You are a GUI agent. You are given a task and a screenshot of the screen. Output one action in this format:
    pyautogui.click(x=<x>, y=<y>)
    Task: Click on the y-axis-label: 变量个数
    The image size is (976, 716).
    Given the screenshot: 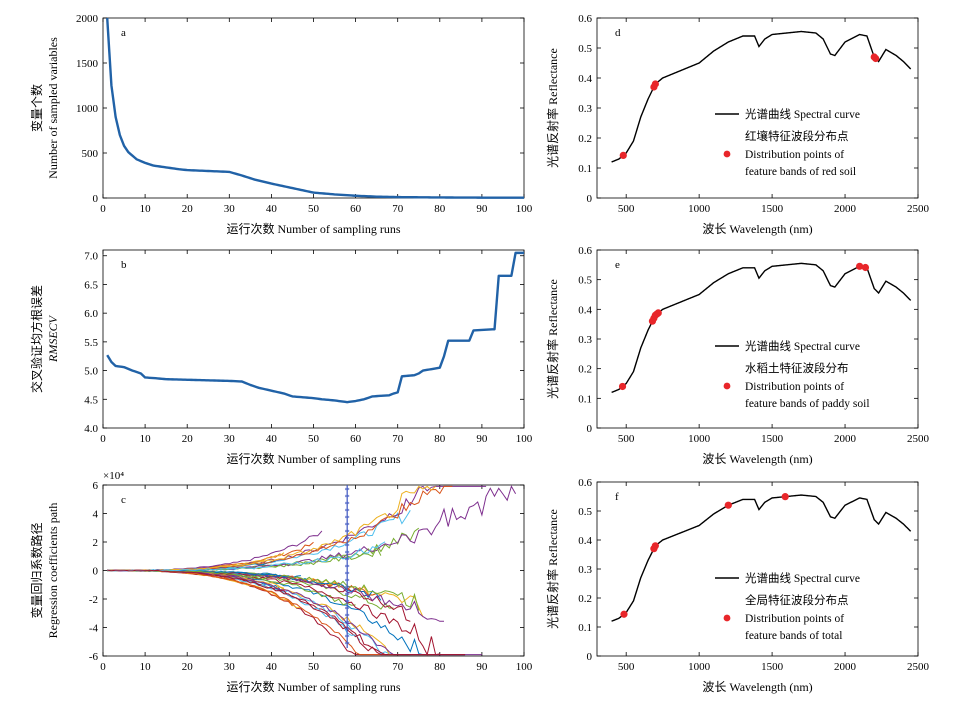 What is the action you would take?
    pyautogui.click(x=36, y=108)
    